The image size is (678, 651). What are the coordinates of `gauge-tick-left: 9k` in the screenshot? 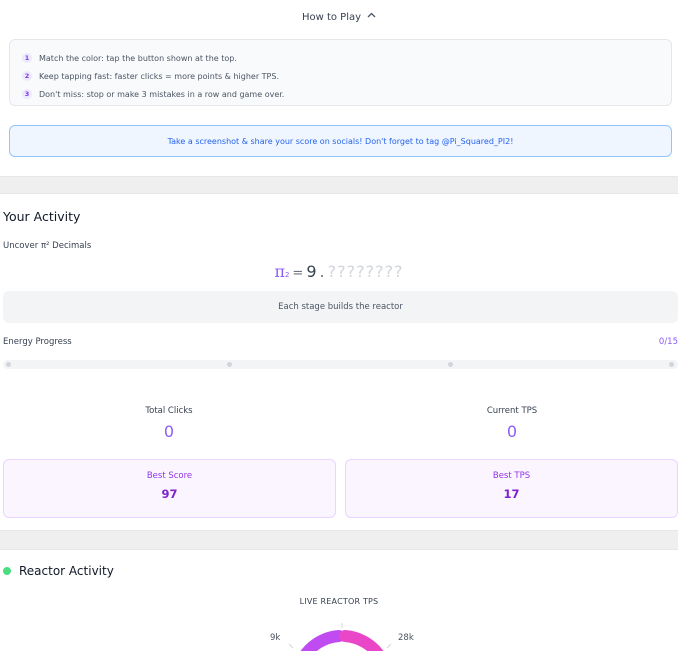 It's located at (275, 638).